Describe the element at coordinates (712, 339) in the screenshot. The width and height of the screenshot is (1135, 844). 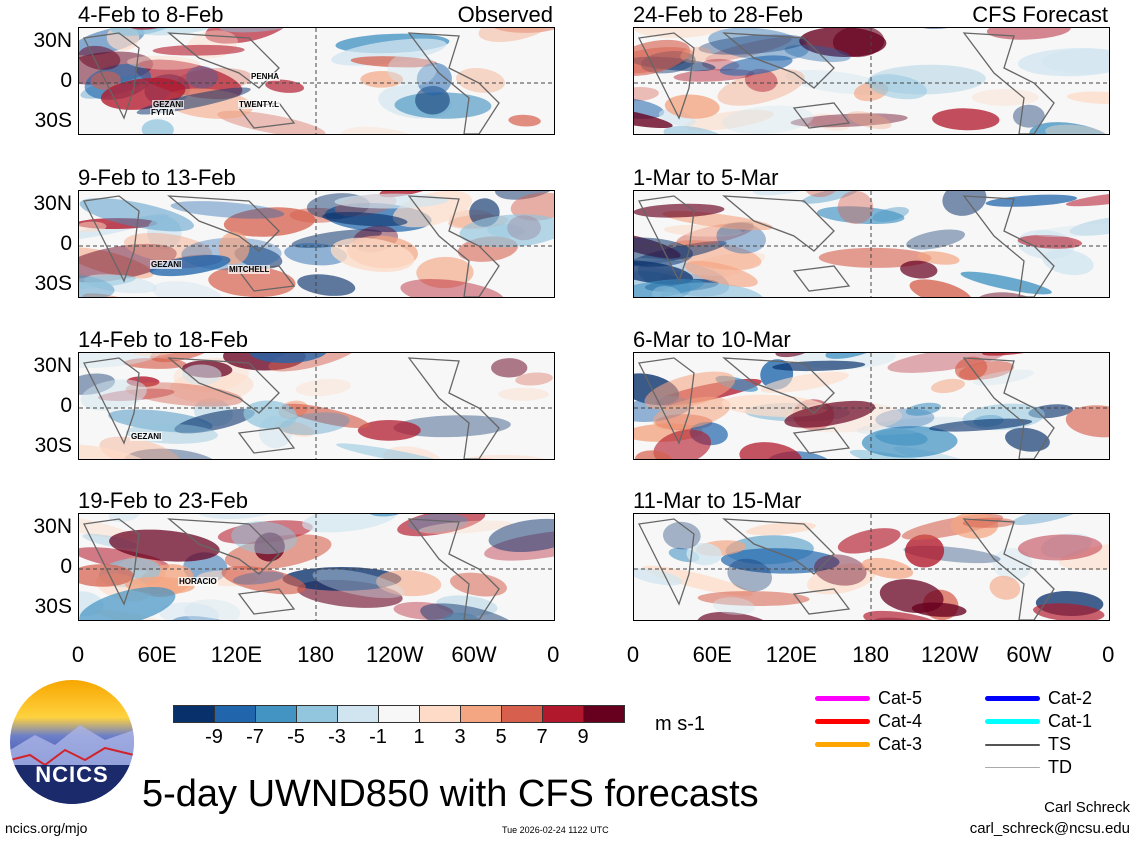
I see `panel-title: 6-Mar to 10-Mar` at that location.